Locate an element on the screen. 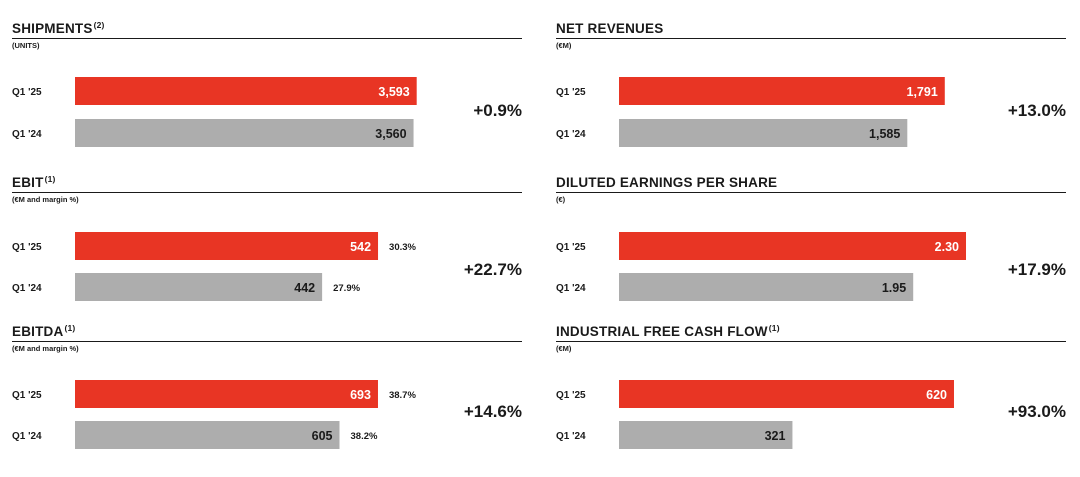 Image resolution: width=1080 pixels, height=477 pixels. change-percent: +93.0% is located at coordinates (1036, 411).